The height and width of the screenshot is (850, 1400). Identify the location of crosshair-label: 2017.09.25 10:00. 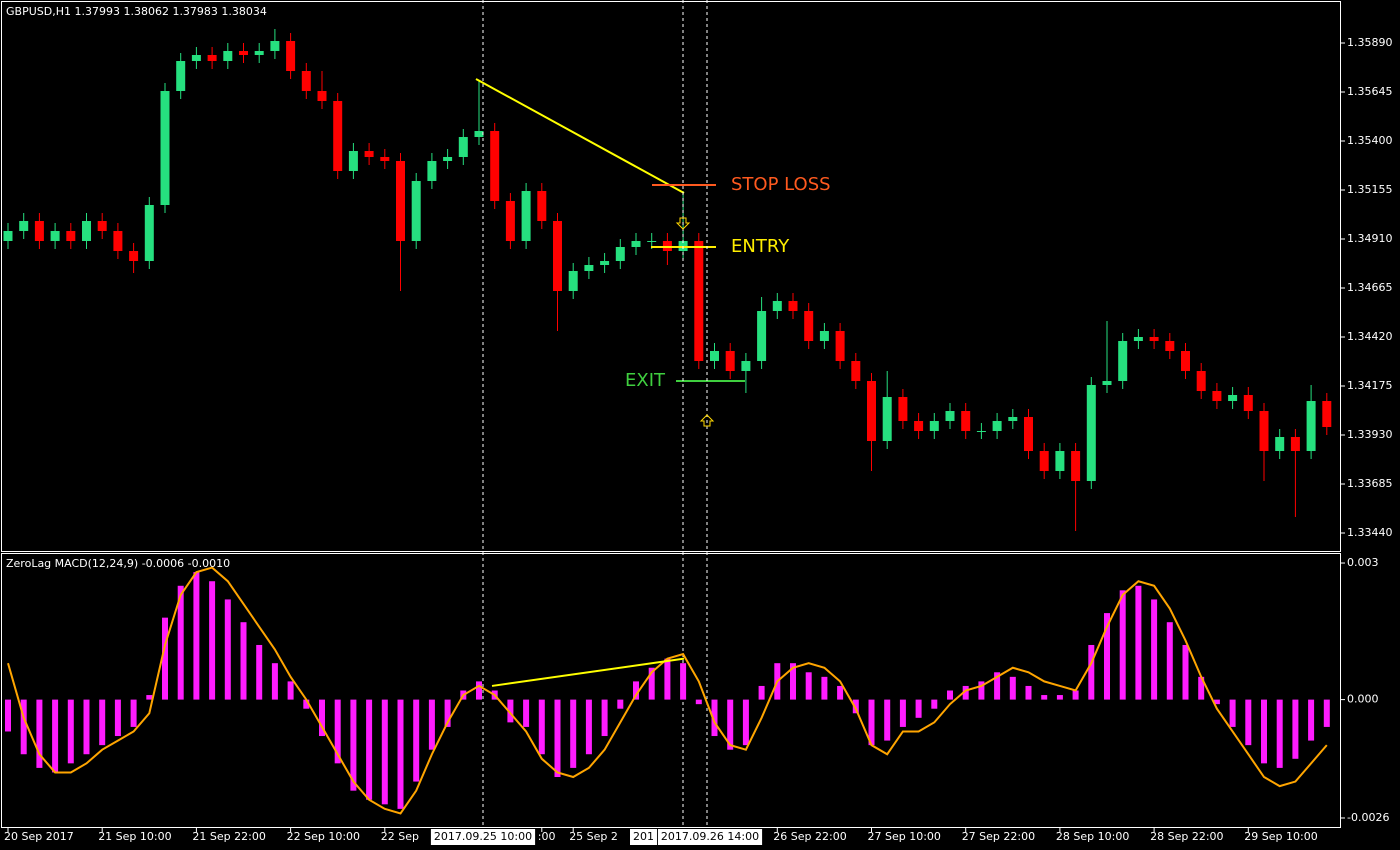
(483, 836).